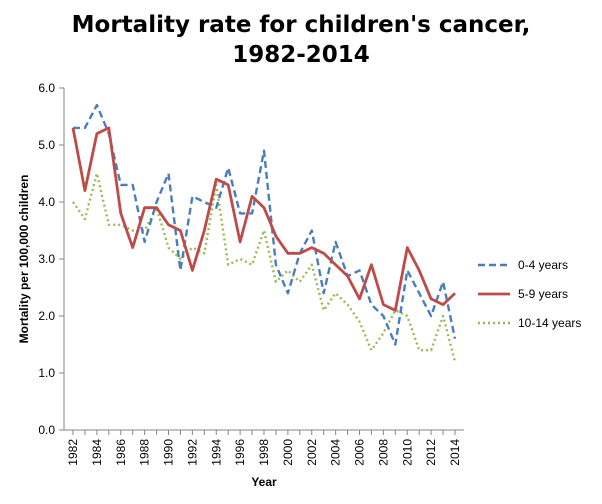 The width and height of the screenshot is (602, 504). I want to click on y-tick-label: 2.0, so click(46, 316).